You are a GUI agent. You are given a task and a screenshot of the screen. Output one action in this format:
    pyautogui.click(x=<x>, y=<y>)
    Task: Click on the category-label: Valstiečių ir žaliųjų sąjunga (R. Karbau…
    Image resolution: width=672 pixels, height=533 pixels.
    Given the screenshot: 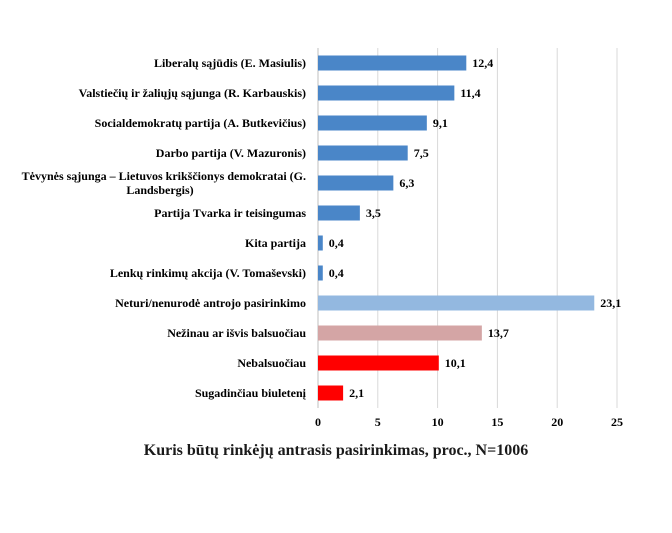 What is the action you would take?
    pyautogui.click(x=192, y=93)
    